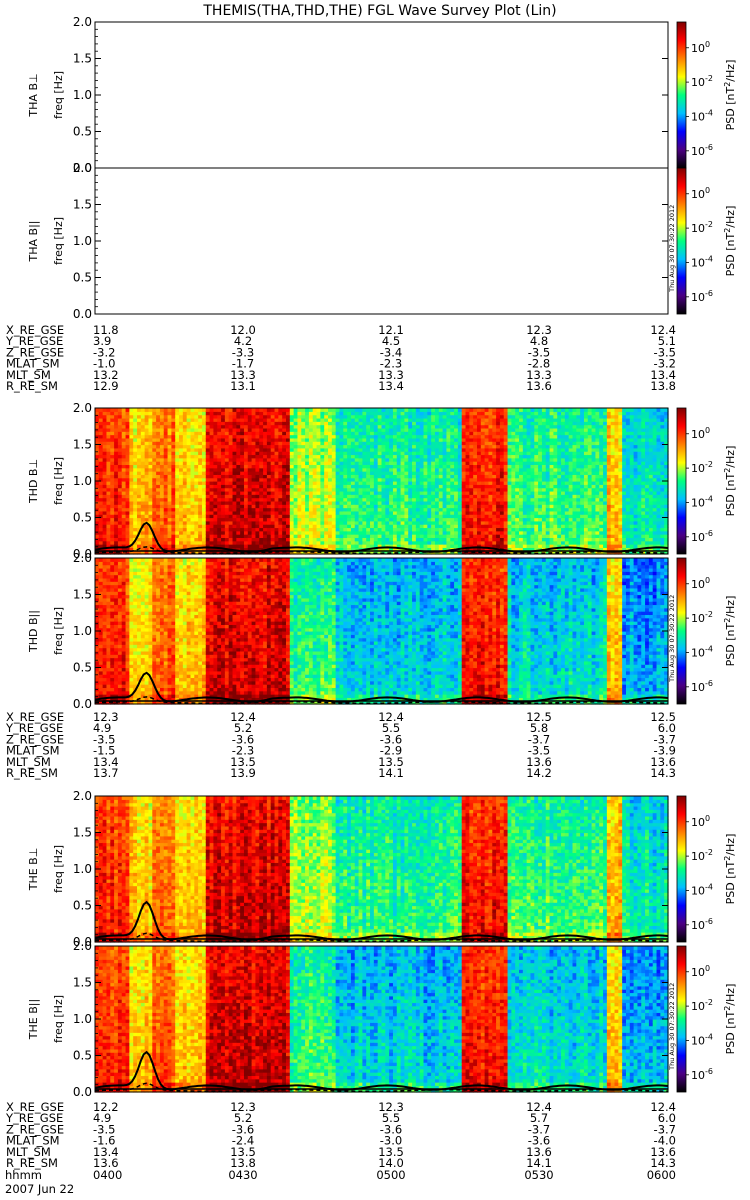 Image resolution: width=750 pixels, height=1200 pixels. Describe the element at coordinates (82, 132) in the screenshot. I see `y-tick-label: 0.5` at that location.